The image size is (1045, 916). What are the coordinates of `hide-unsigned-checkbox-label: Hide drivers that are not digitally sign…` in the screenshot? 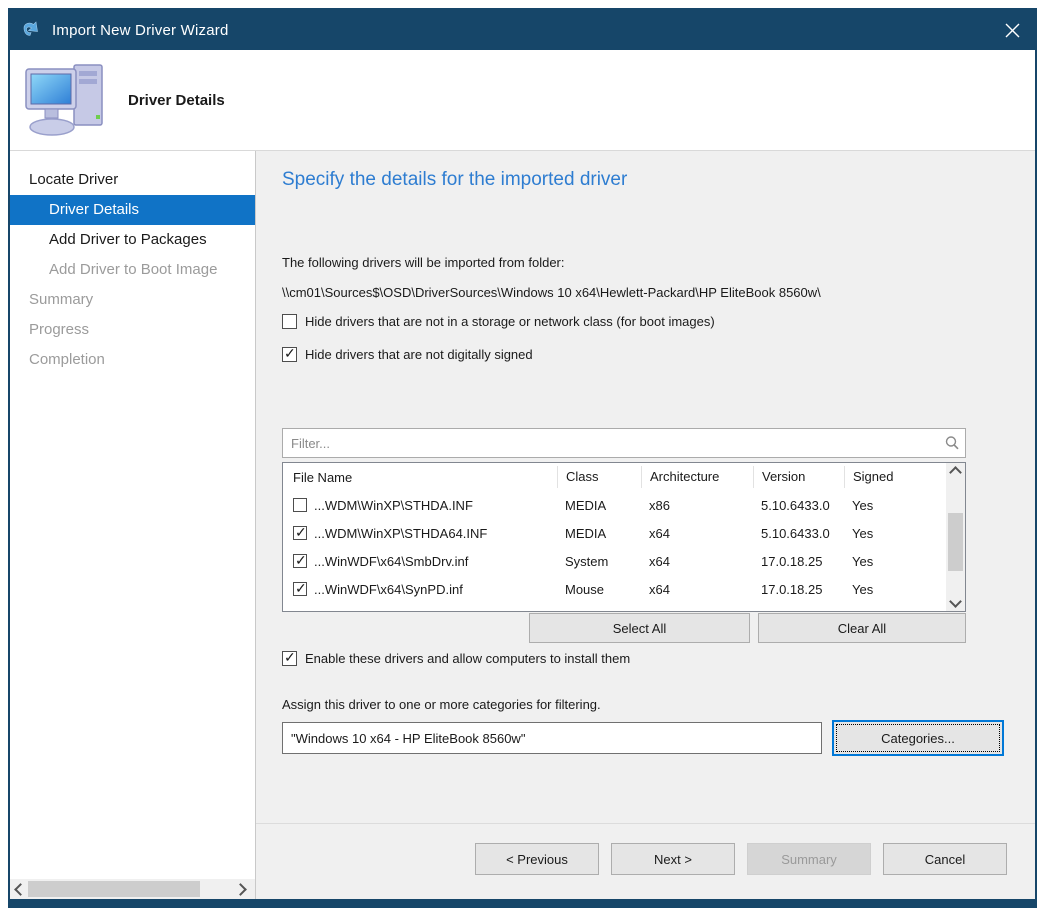 It's located at (419, 354).